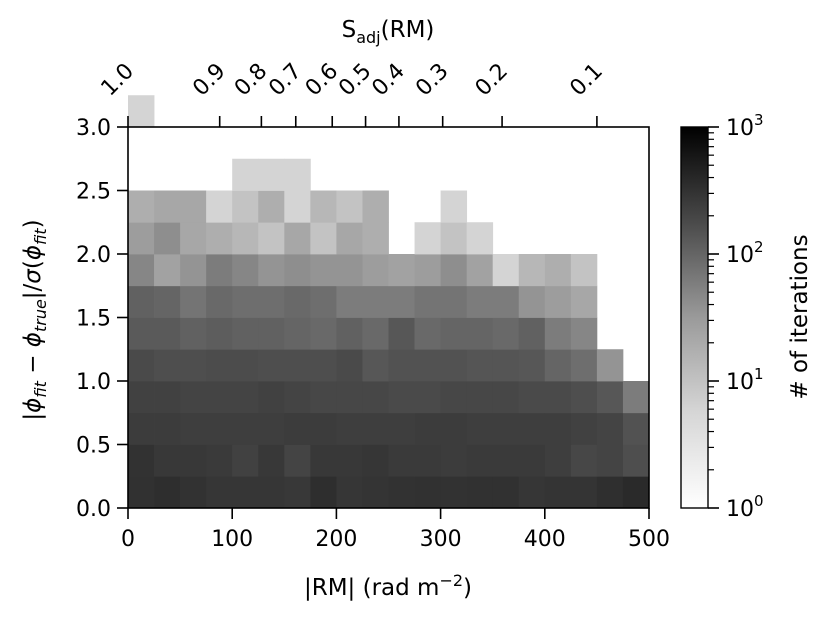 This screenshot has width=831, height=620. I want to click on colorbar, so click(694, 317).